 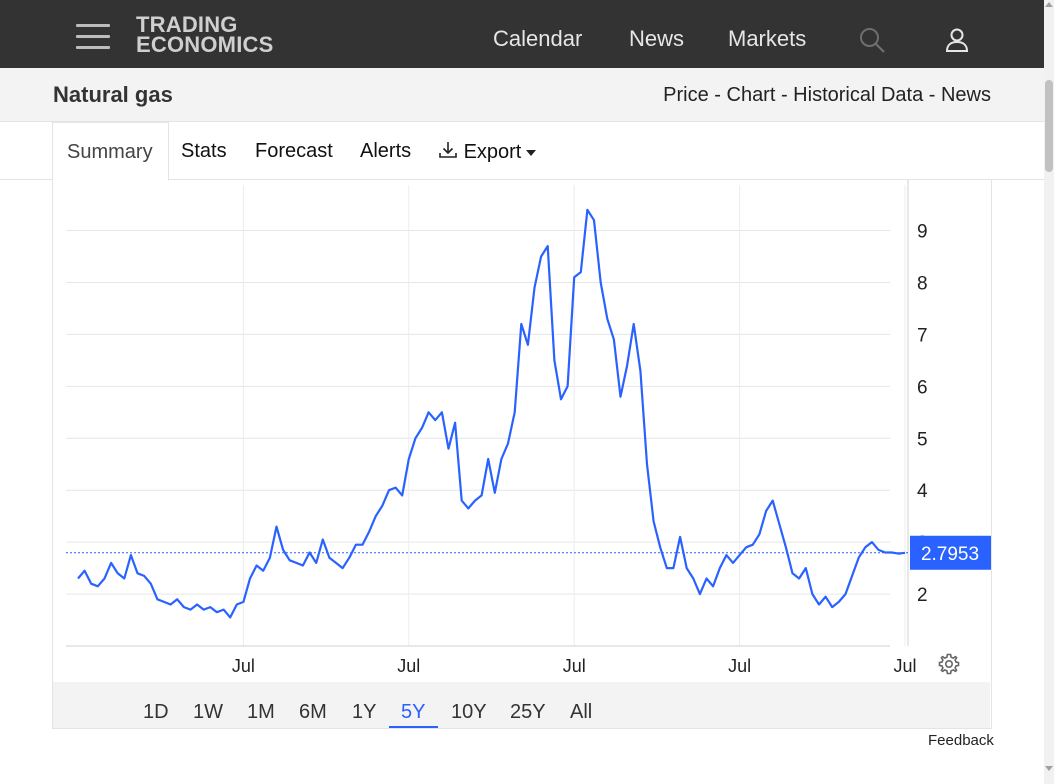 I want to click on download-icon, so click(x=448, y=150).